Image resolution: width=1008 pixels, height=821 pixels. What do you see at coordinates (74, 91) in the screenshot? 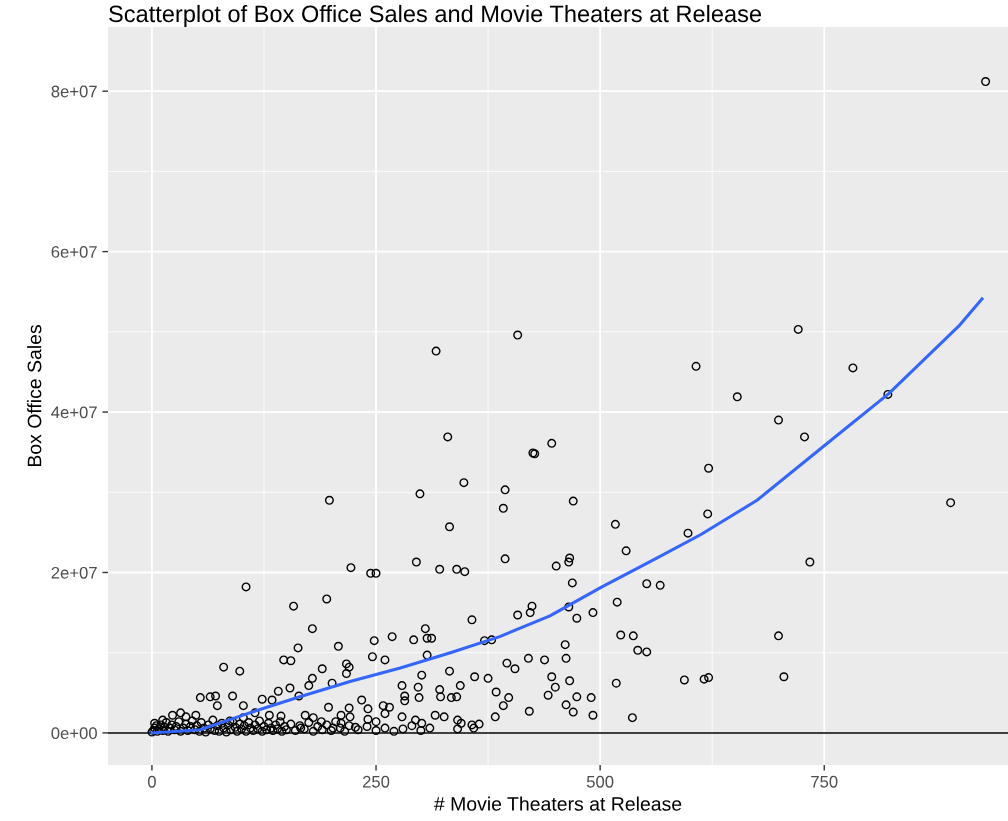
I see `y-tick-label: 8e+07` at bounding box center [74, 91].